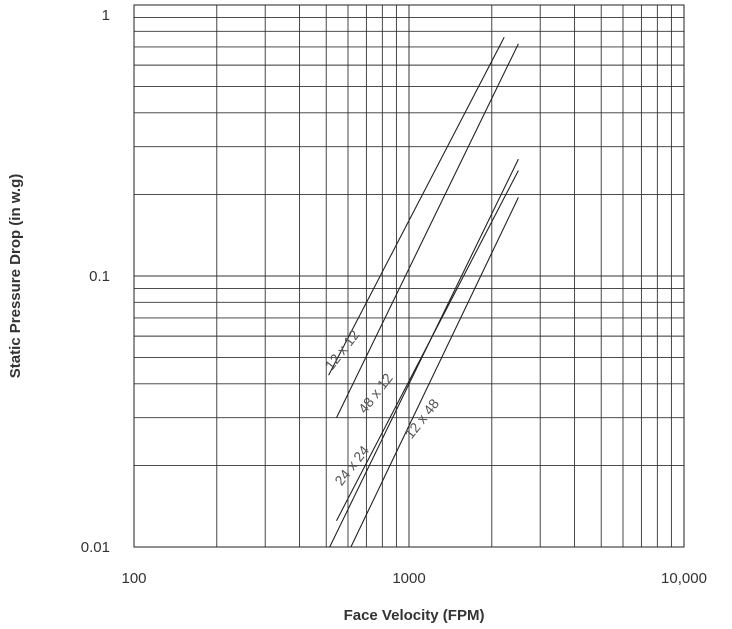  I want to click on x-tick-label: 10,000, so click(684, 578).